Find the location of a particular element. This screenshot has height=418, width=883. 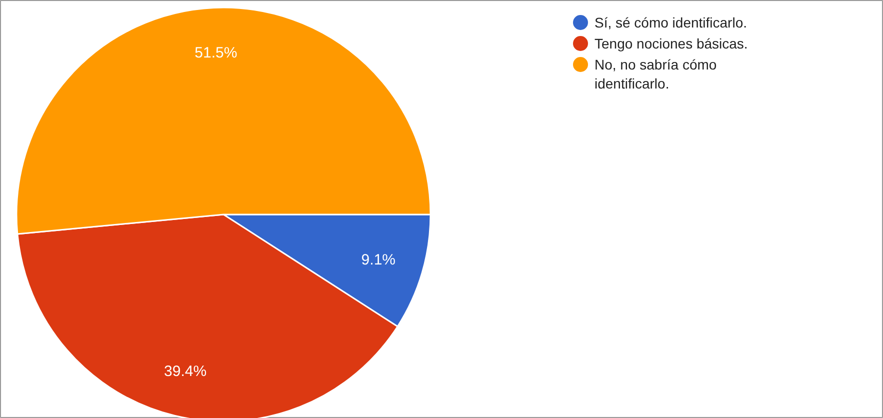

data-label: 9.1% is located at coordinates (378, 260).